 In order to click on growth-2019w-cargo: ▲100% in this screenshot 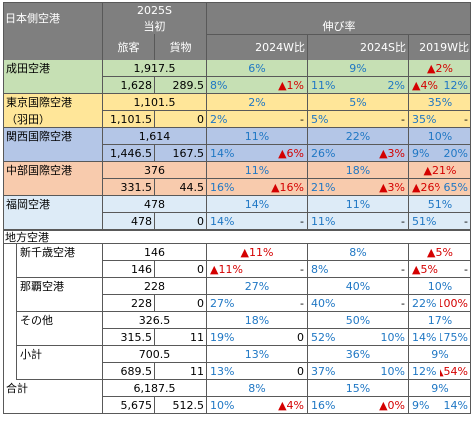, I will do `click(454, 303)`.